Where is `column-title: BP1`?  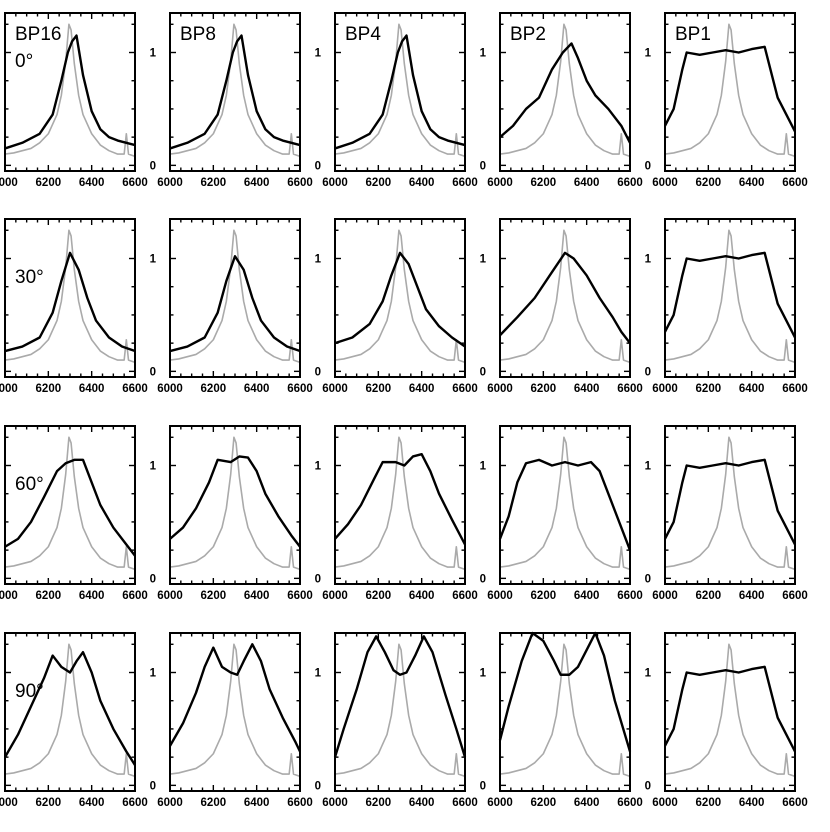
column-title: BP1 is located at coordinates (693, 34).